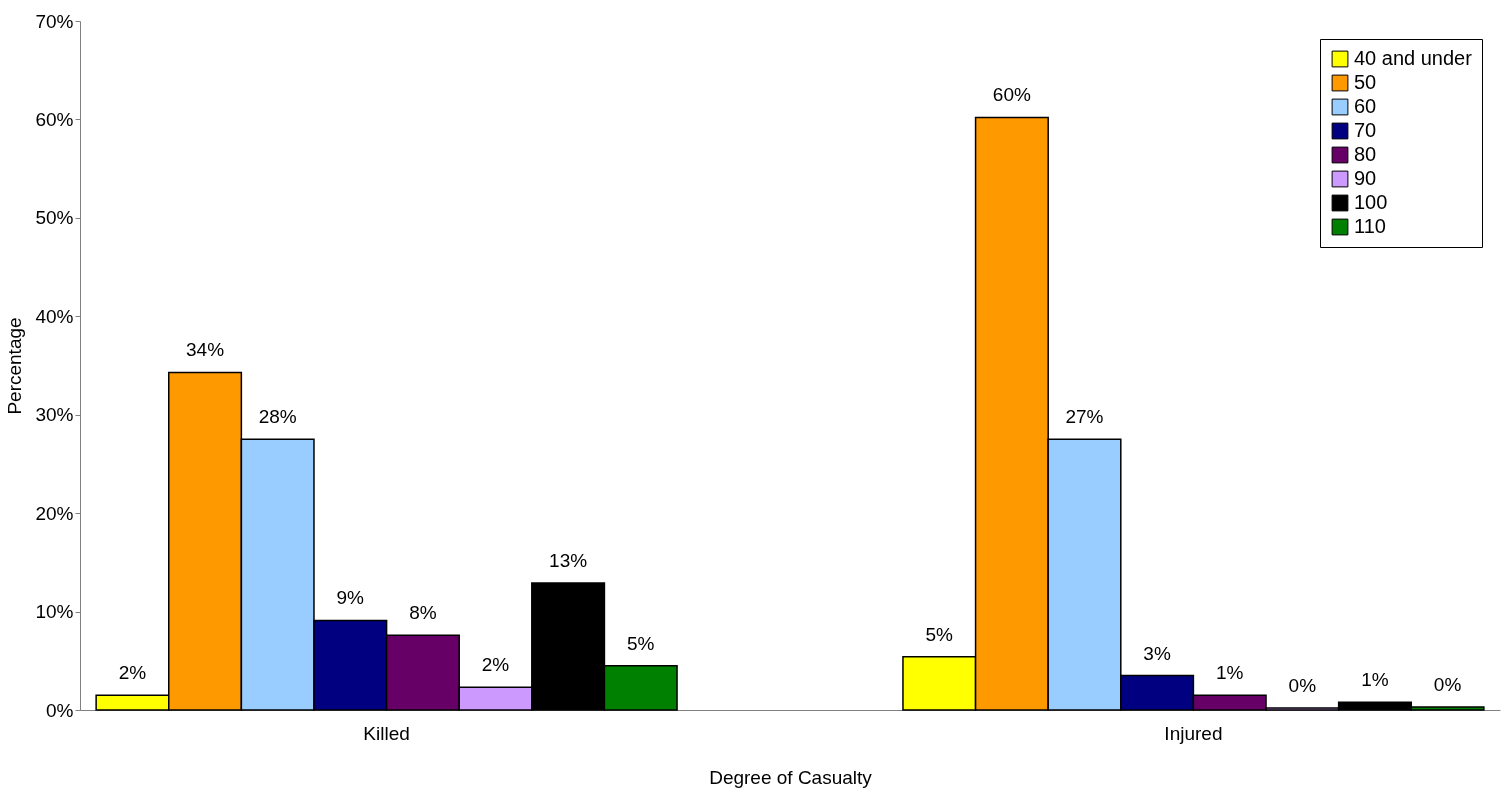 This screenshot has width=1502, height=795. I want to click on x-axis-title: Degree of Casualty, so click(791, 777).